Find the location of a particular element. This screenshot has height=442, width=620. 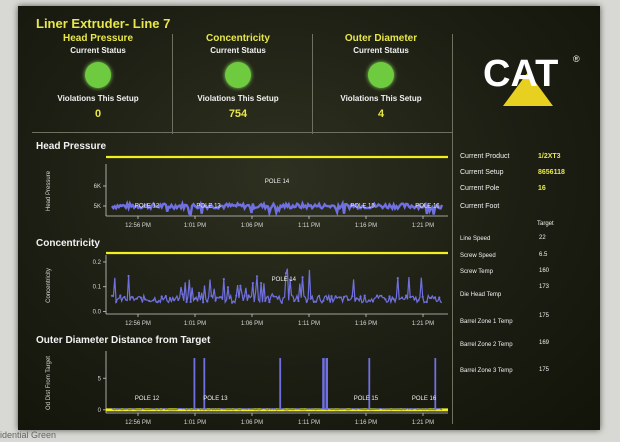

kpi-name: Head Pressure is located at coordinates (98, 38).